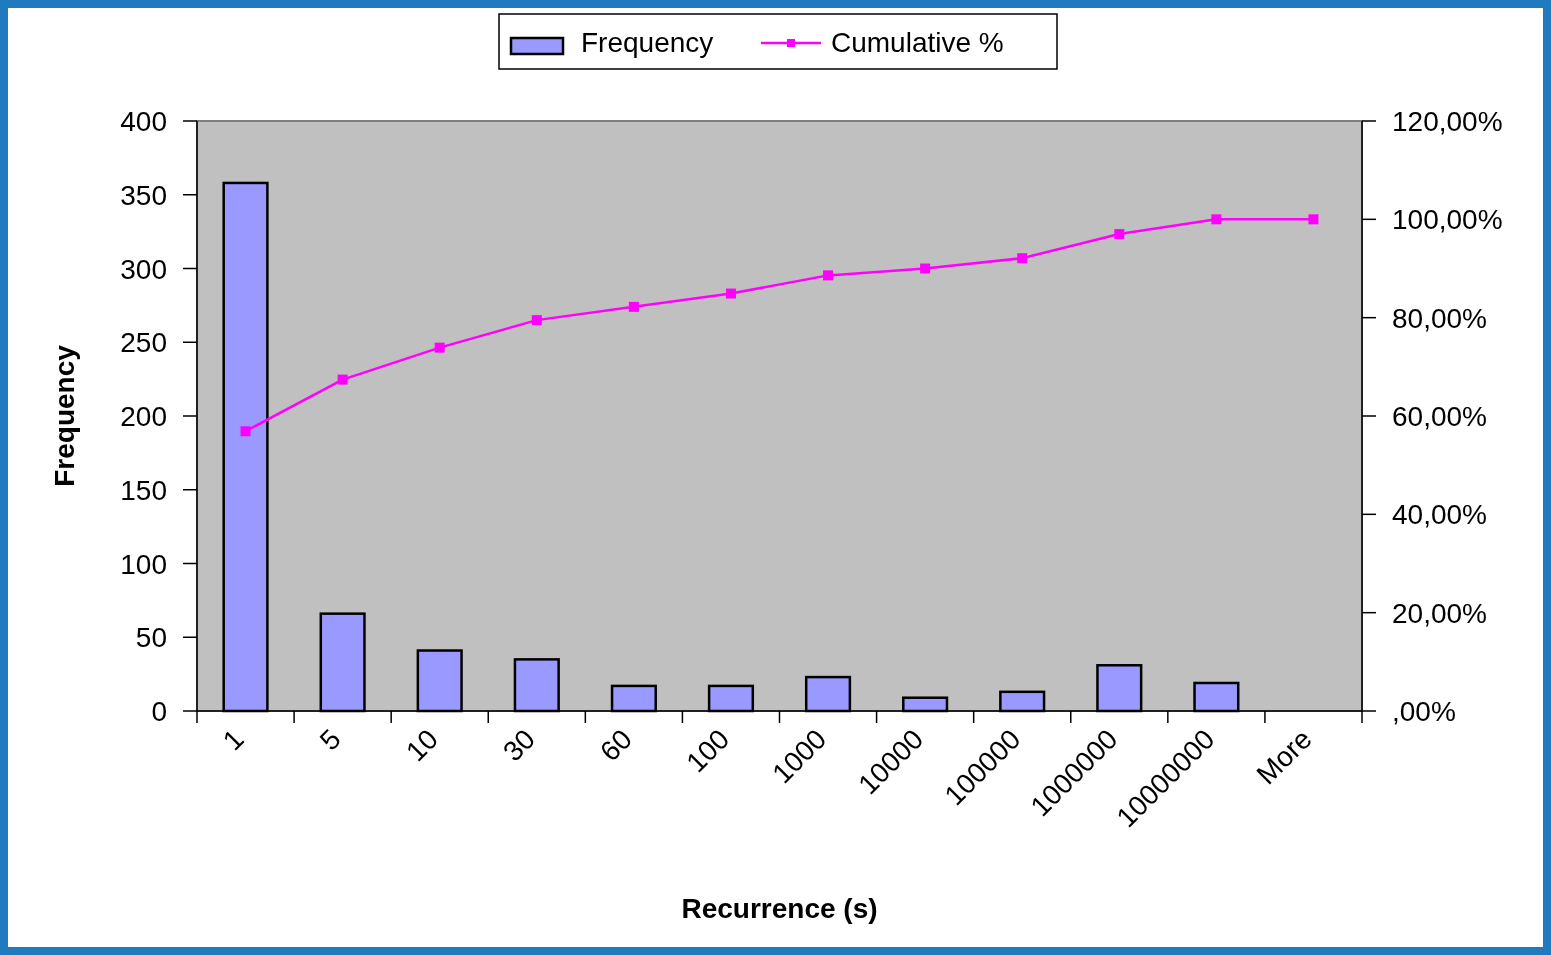 The height and width of the screenshot is (955, 1551). Describe the element at coordinates (143, 343) in the screenshot. I see `y-tick-label: 250` at that location.